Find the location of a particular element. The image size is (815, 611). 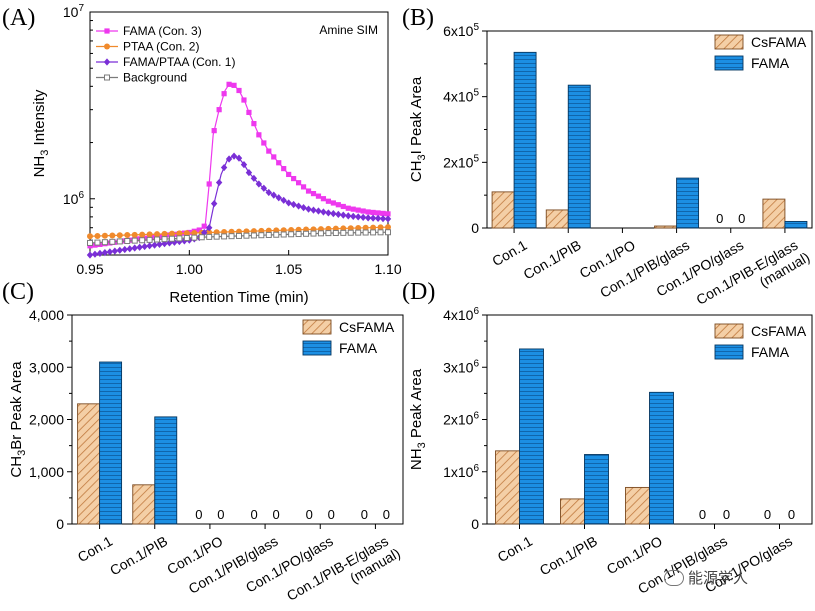

y-tick-label-base: 4x10 is located at coordinates (458, 97).